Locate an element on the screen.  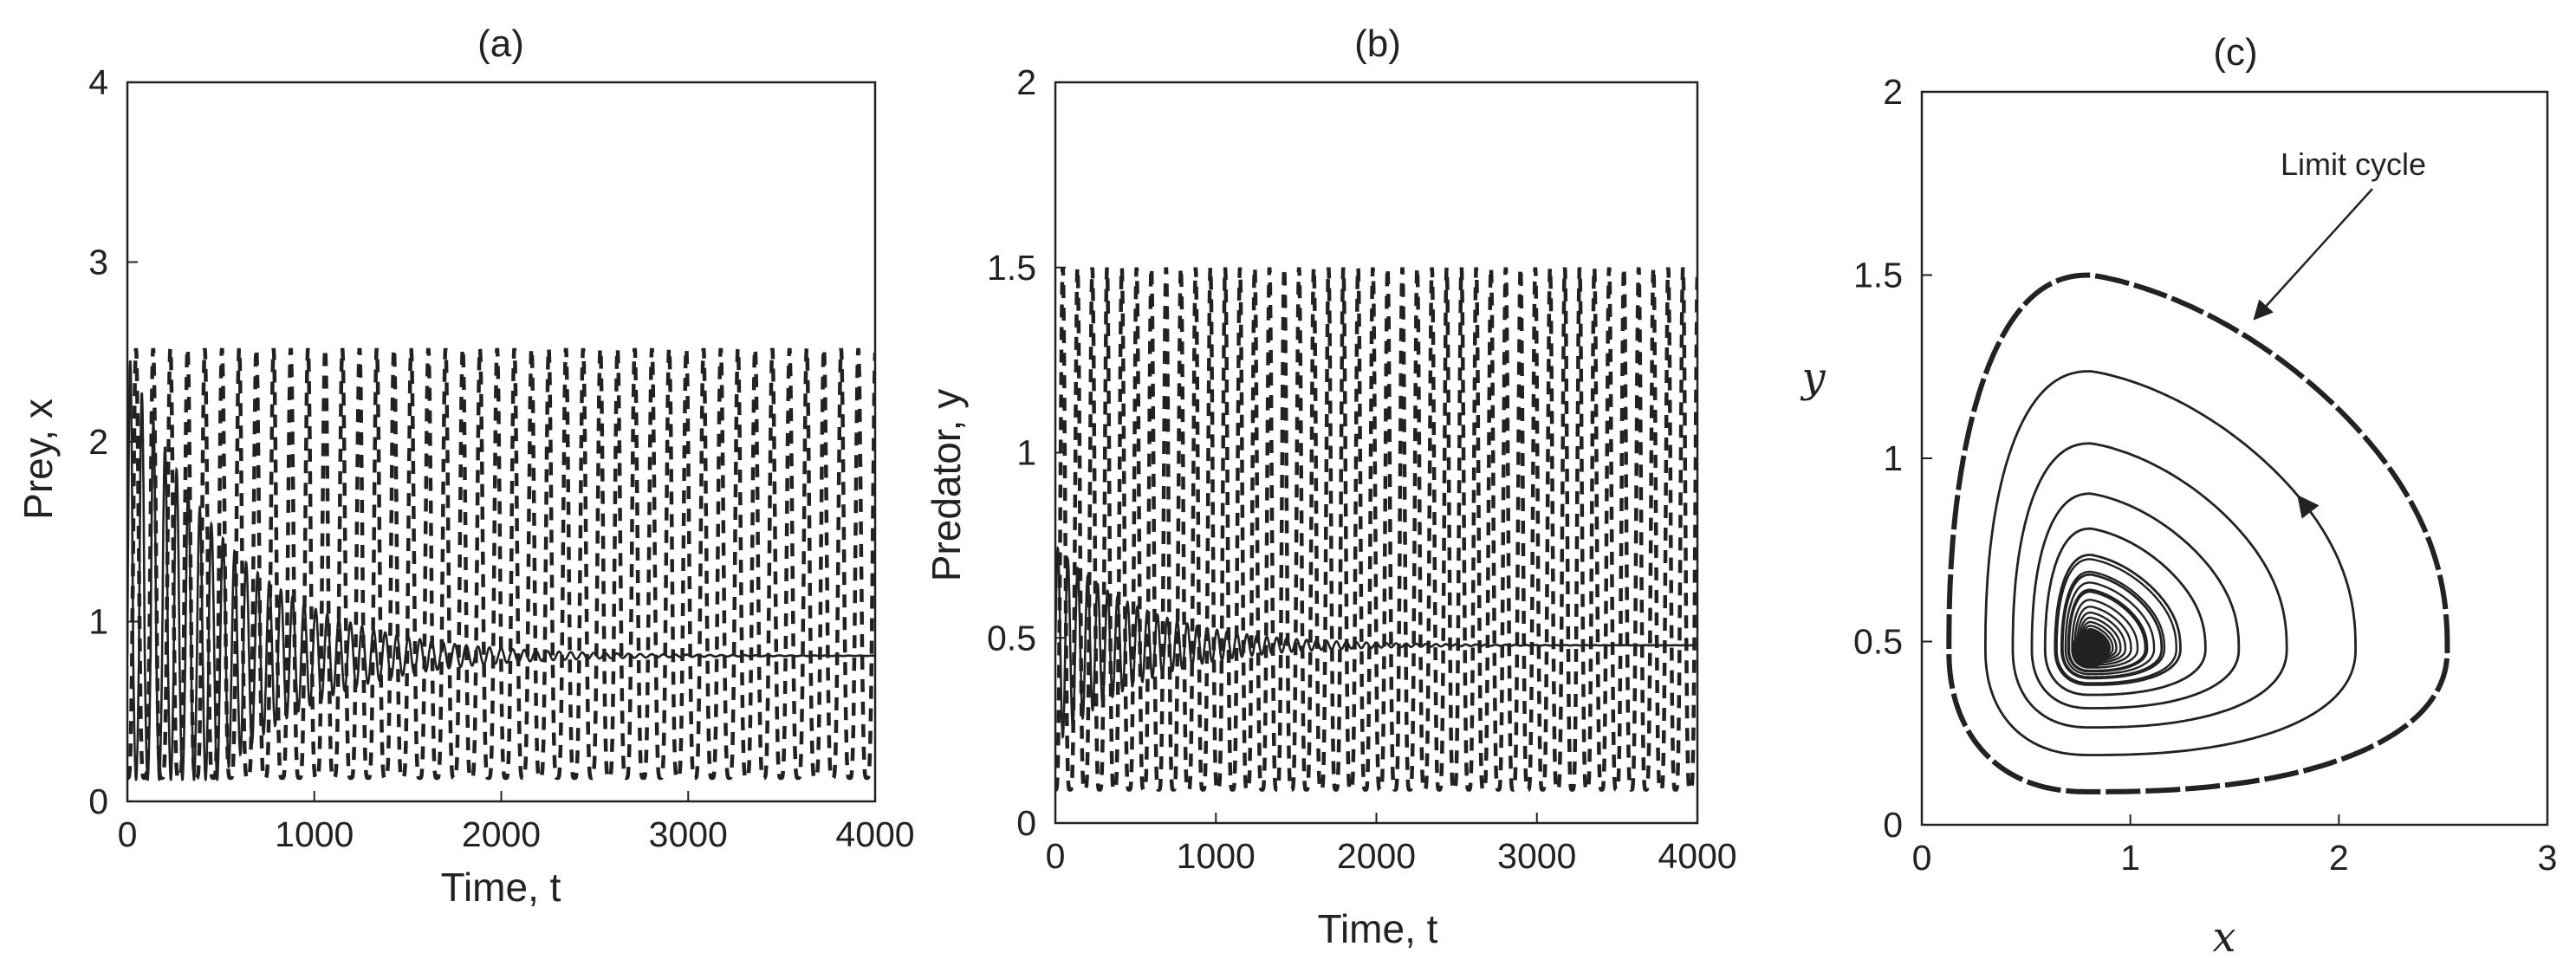
y-tick-label: 3 is located at coordinates (98, 262).